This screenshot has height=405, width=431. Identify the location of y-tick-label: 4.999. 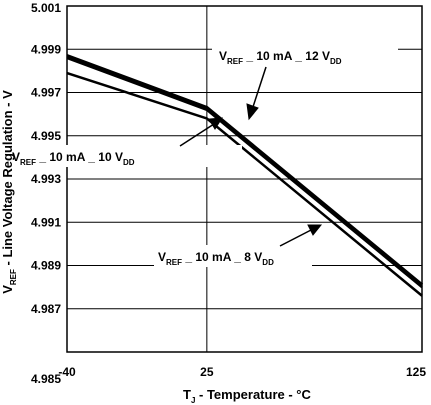
(46, 49).